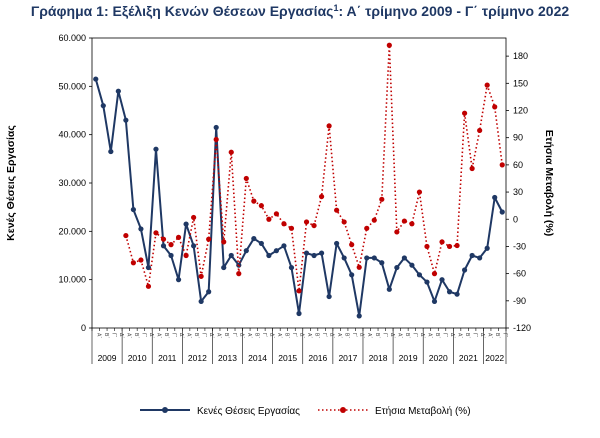  I want to click on y2-tick-label: 0, so click(515, 219).